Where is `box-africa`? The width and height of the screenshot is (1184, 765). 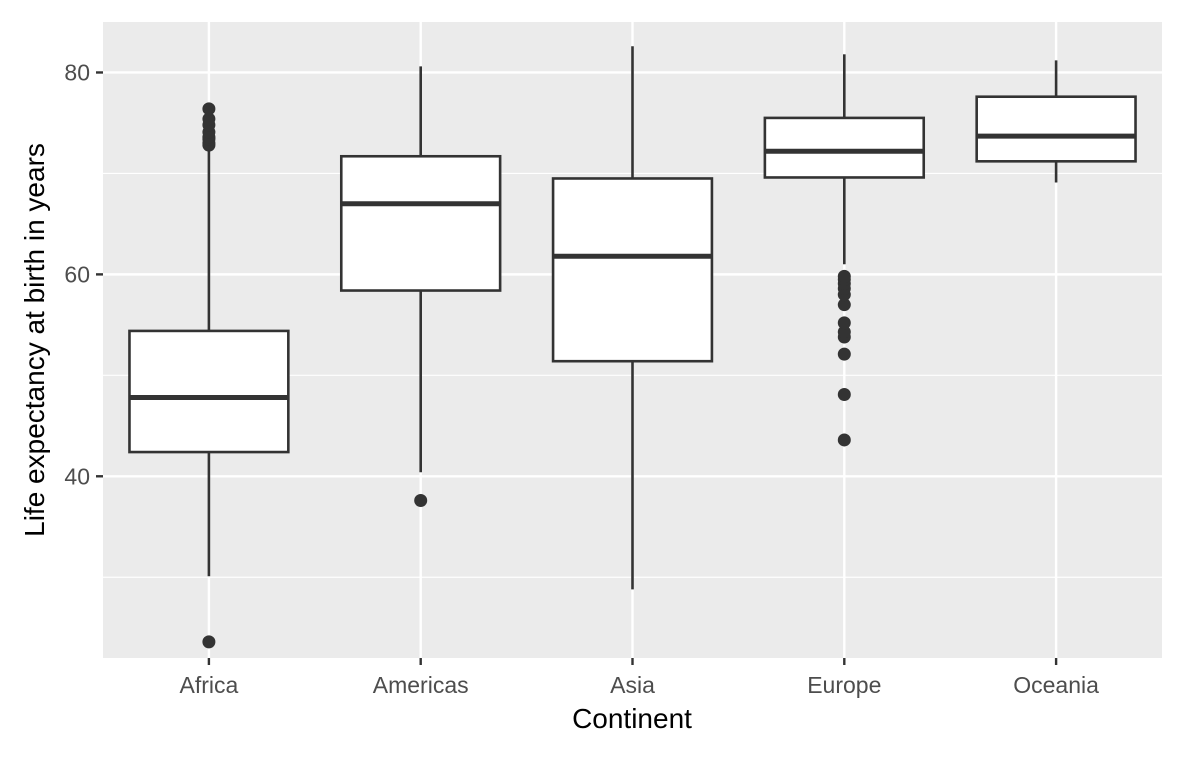
box-africa is located at coordinates (209, 375).